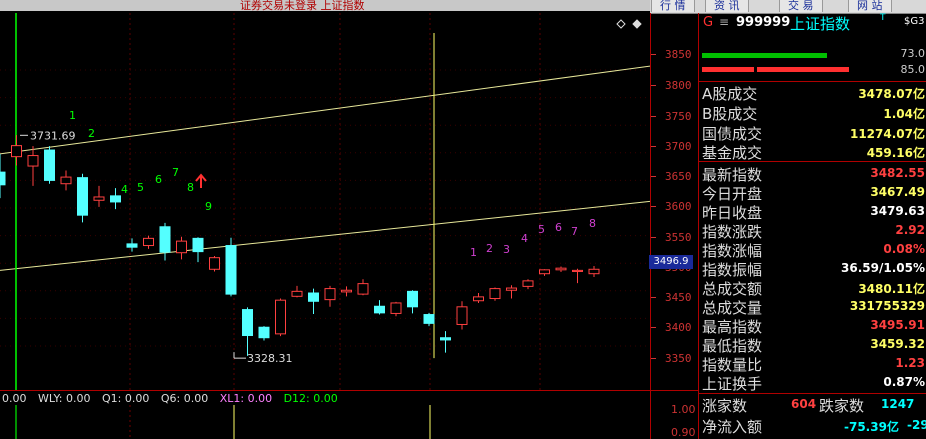  I want to click on indicator-d12: D12: 0.00, so click(310, 398).